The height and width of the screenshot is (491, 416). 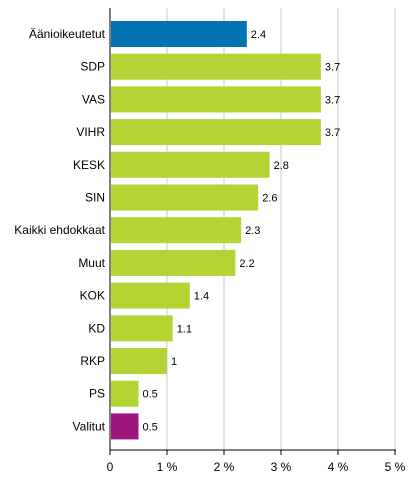 I want to click on category-label: Muut, so click(x=91, y=263).